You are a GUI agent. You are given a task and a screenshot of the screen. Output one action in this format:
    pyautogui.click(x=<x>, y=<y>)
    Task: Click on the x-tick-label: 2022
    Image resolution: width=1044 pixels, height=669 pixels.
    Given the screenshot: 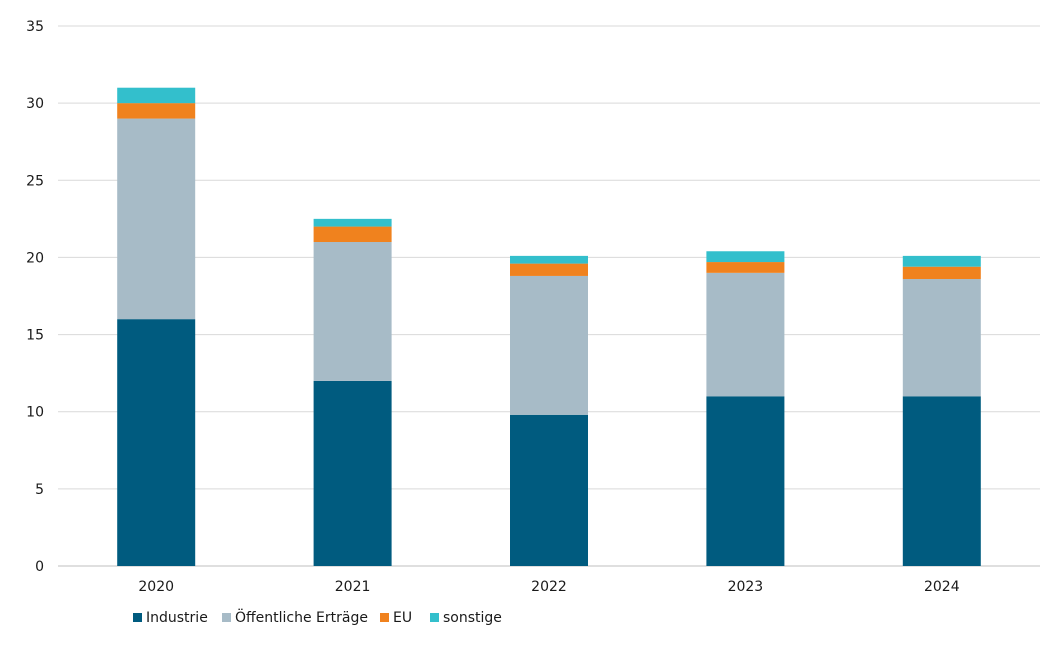 What is the action you would take?
    pyautogui.click(x=549, y=587)
    